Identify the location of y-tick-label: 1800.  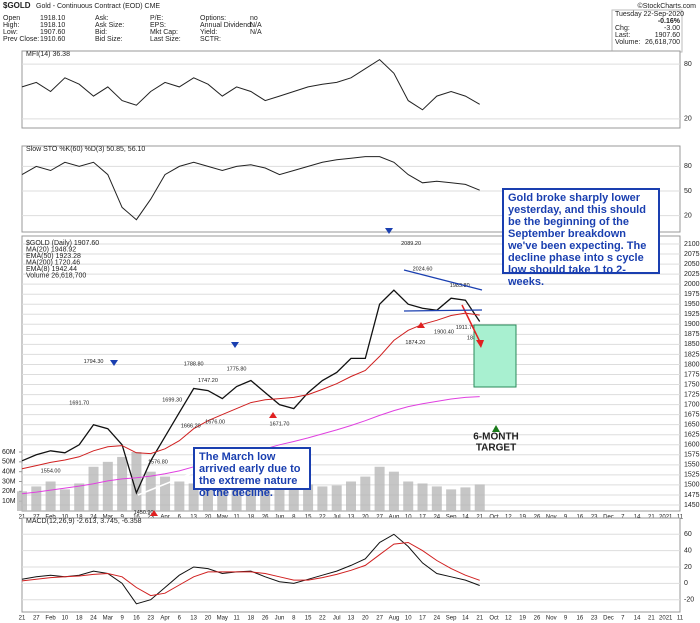
(692, 364).